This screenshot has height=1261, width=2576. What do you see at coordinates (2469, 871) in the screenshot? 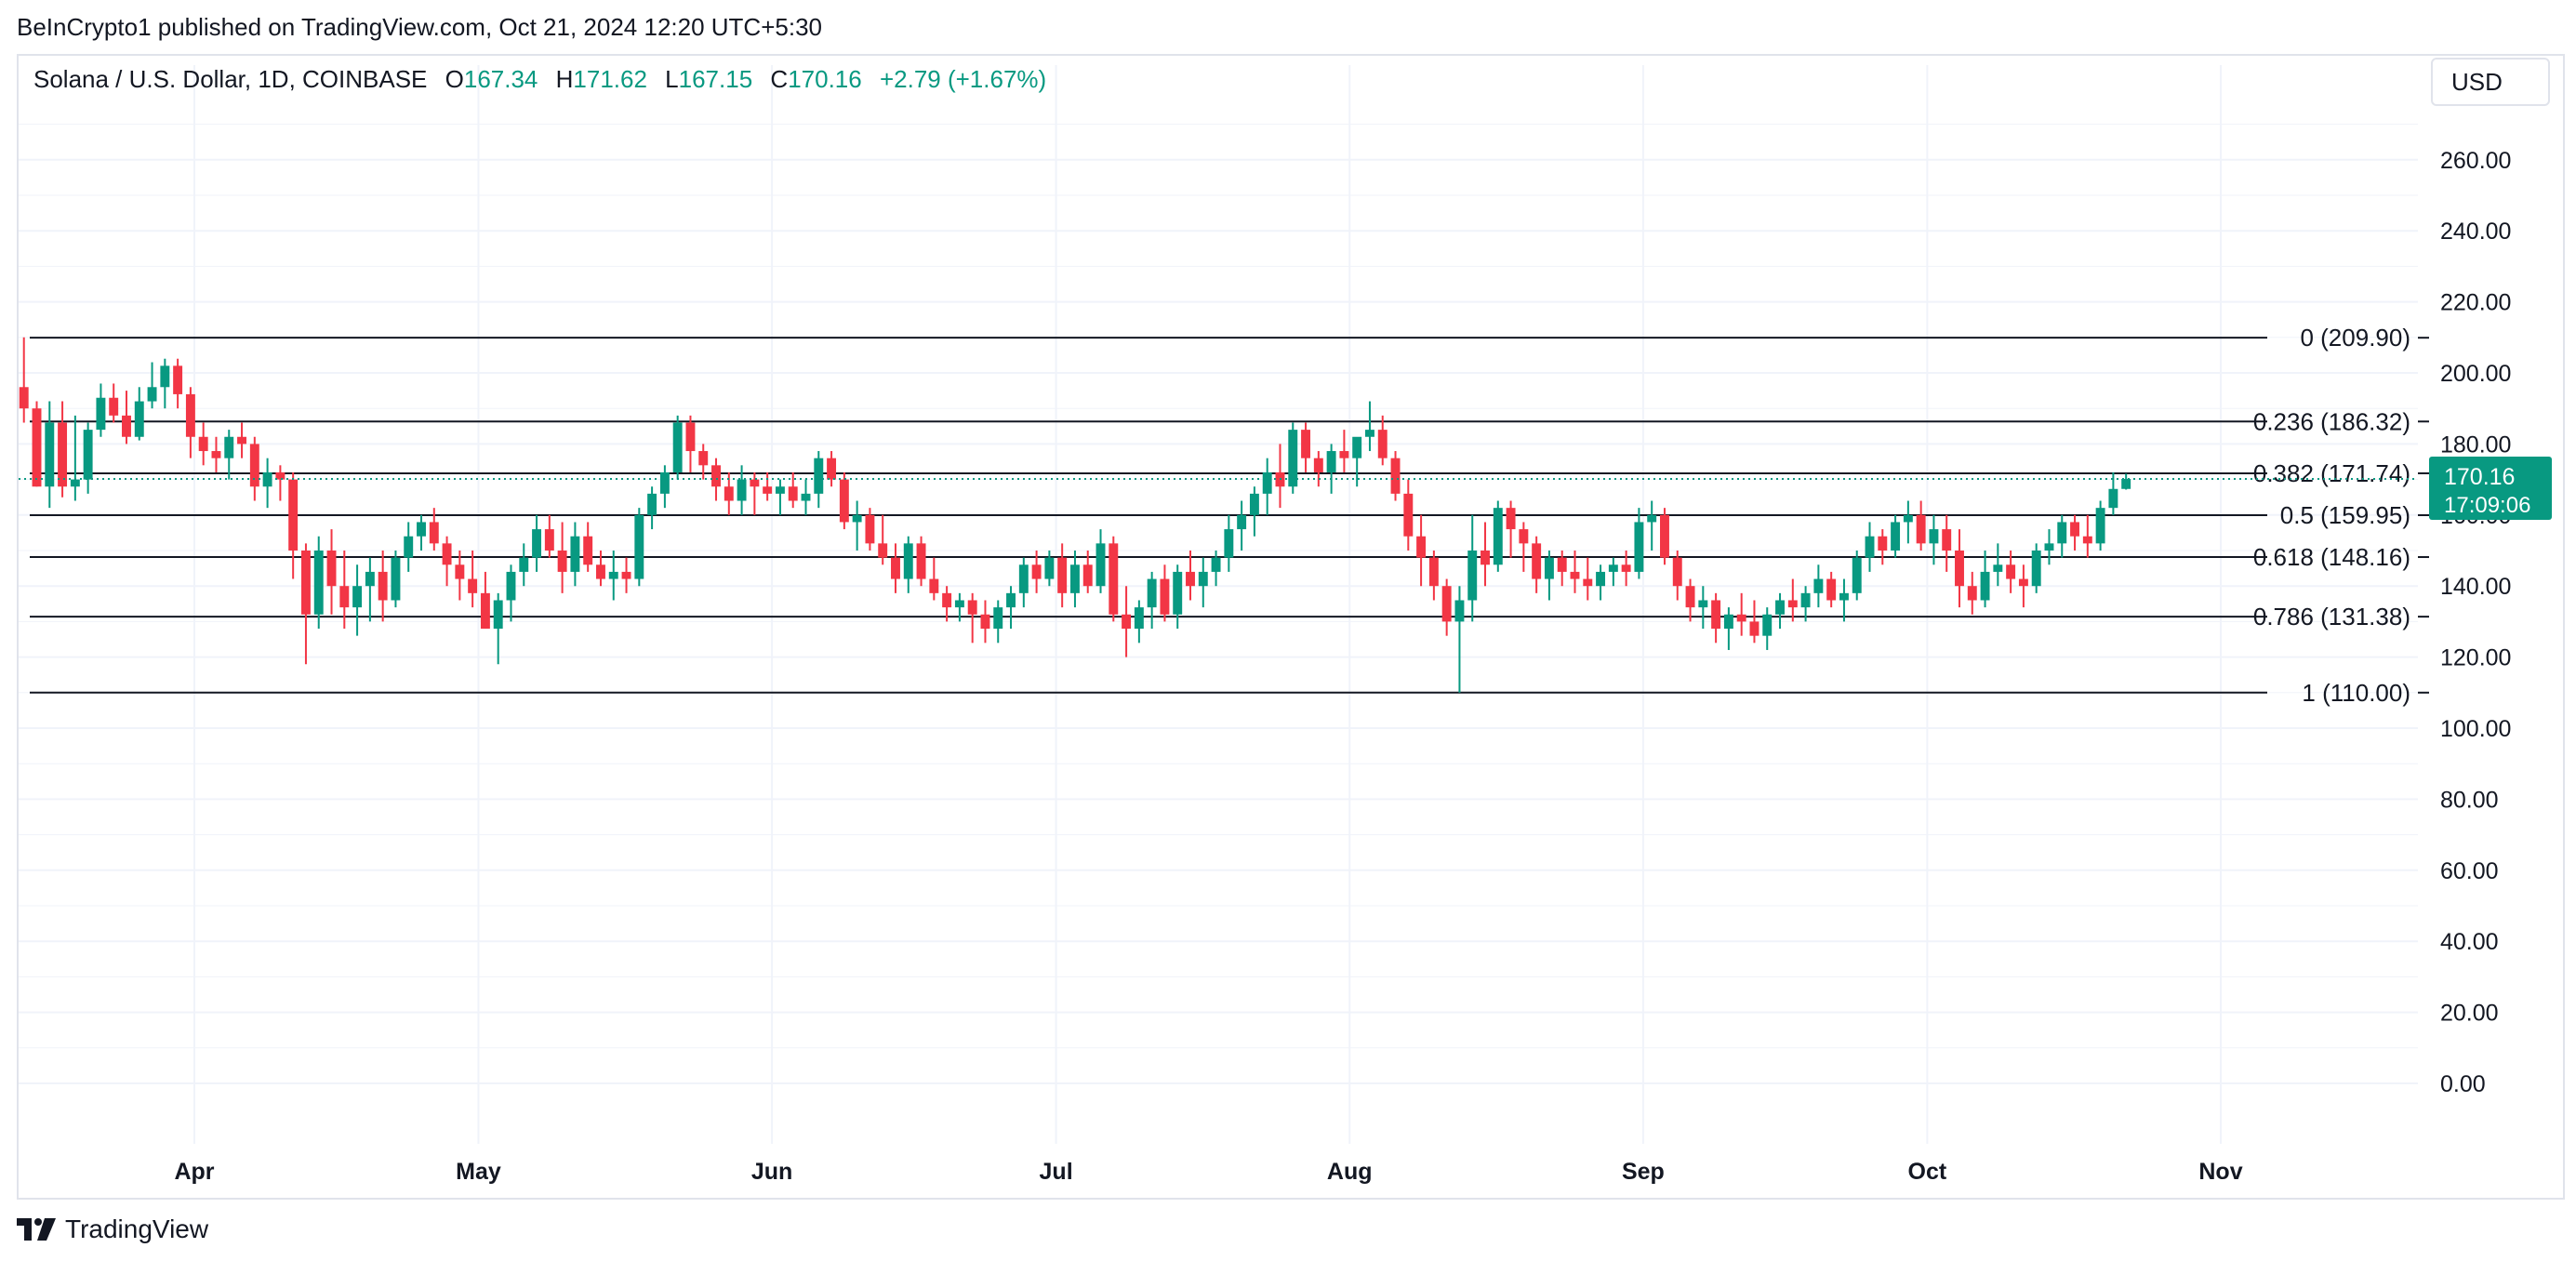
I see `y-tick-label: 60.00` at bounding box center [2469, 871].